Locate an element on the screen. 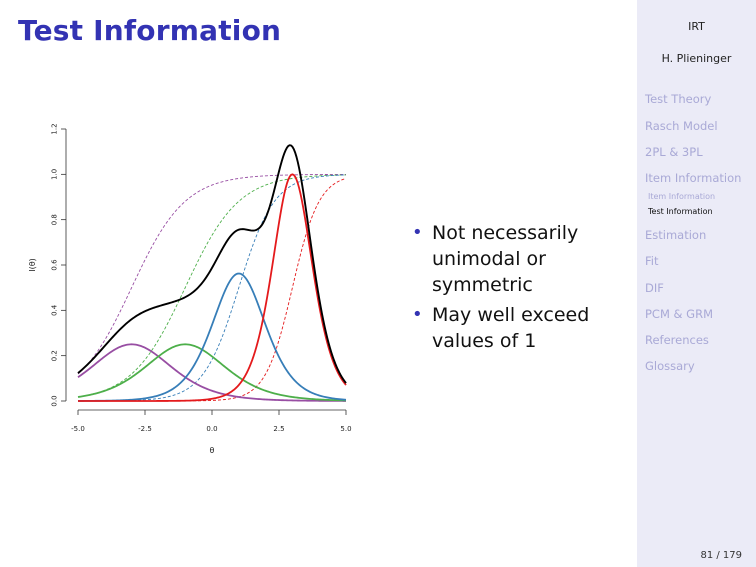 Image resolution: width=756 pixels, height=567 pixels. bullet-item: • May well exceed values of 1 is located at coordinates (512, 328).